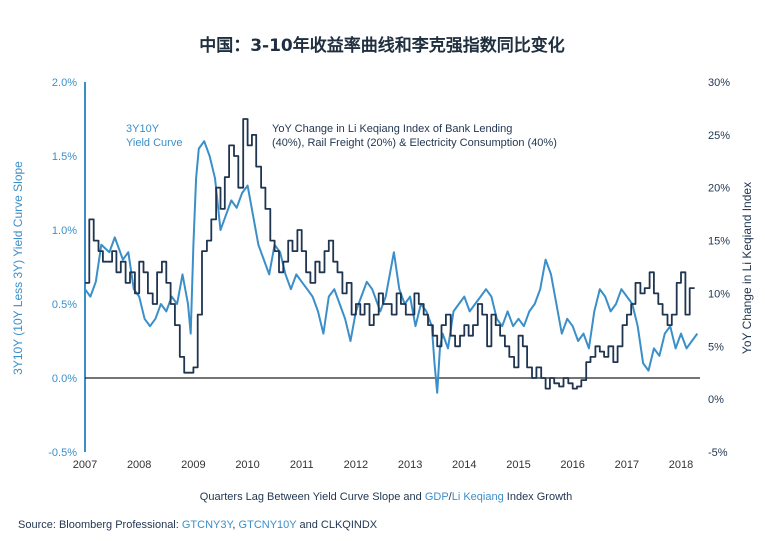 The image size is (765, 541). Describe the element at coordinates (747, 268) in the screenshot. I see `y-axis-label-right: YoY Change in Li Keqiand Index` at that location.